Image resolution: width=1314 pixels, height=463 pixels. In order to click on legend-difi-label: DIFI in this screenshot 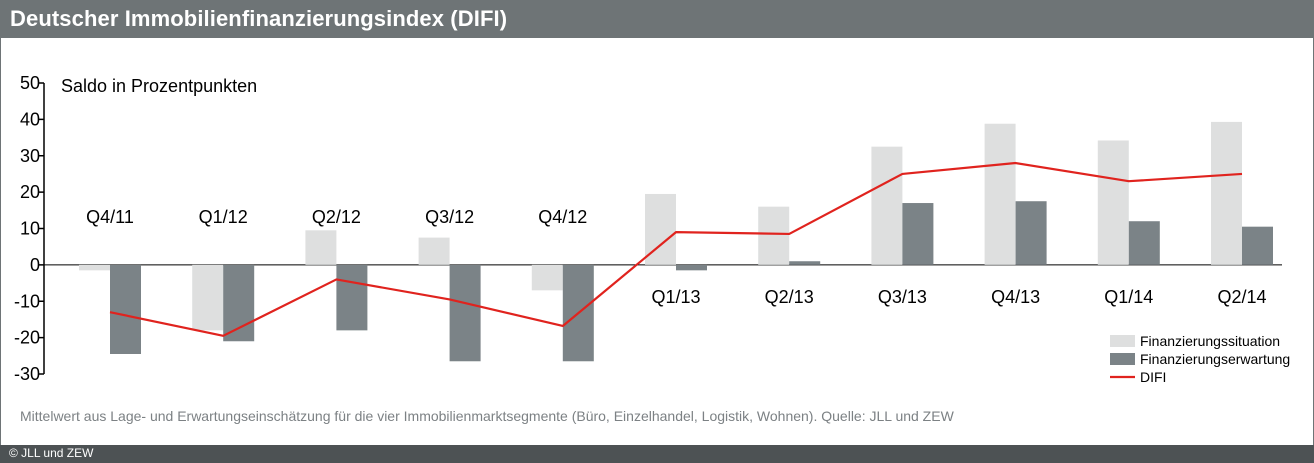, I will do `click(1153, 377)`.